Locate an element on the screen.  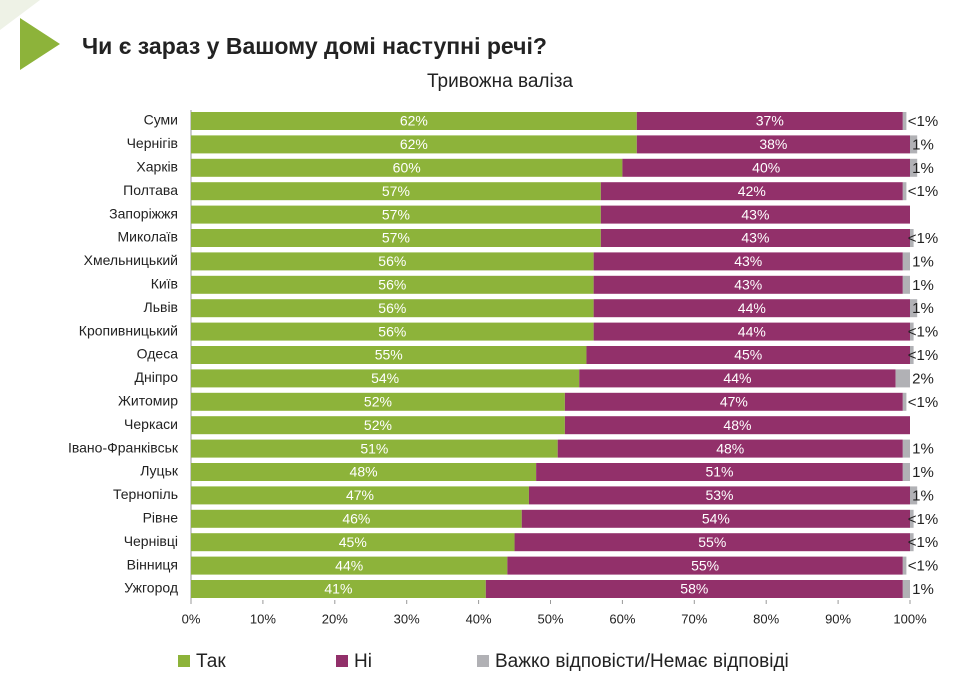
category-label: Івано-Франківськ is located at coordinates (123, 447).